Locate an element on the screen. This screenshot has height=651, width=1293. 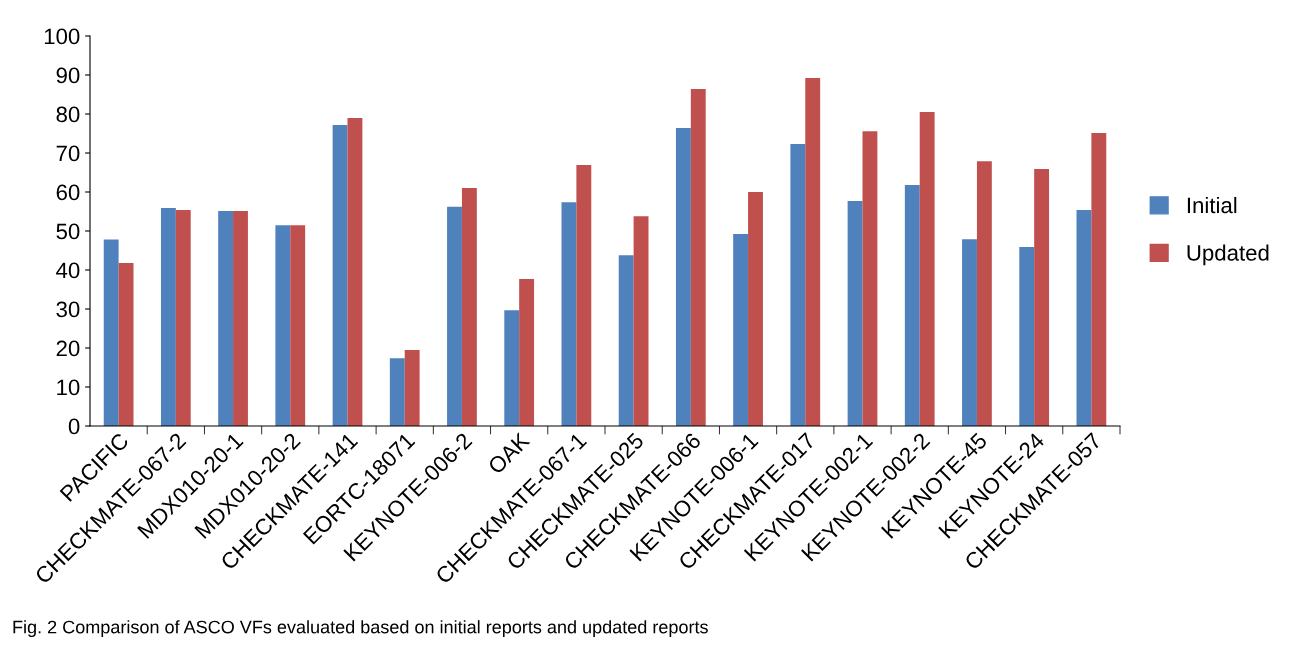
y-tick-label: 50 is located at coordinates (68, 231).